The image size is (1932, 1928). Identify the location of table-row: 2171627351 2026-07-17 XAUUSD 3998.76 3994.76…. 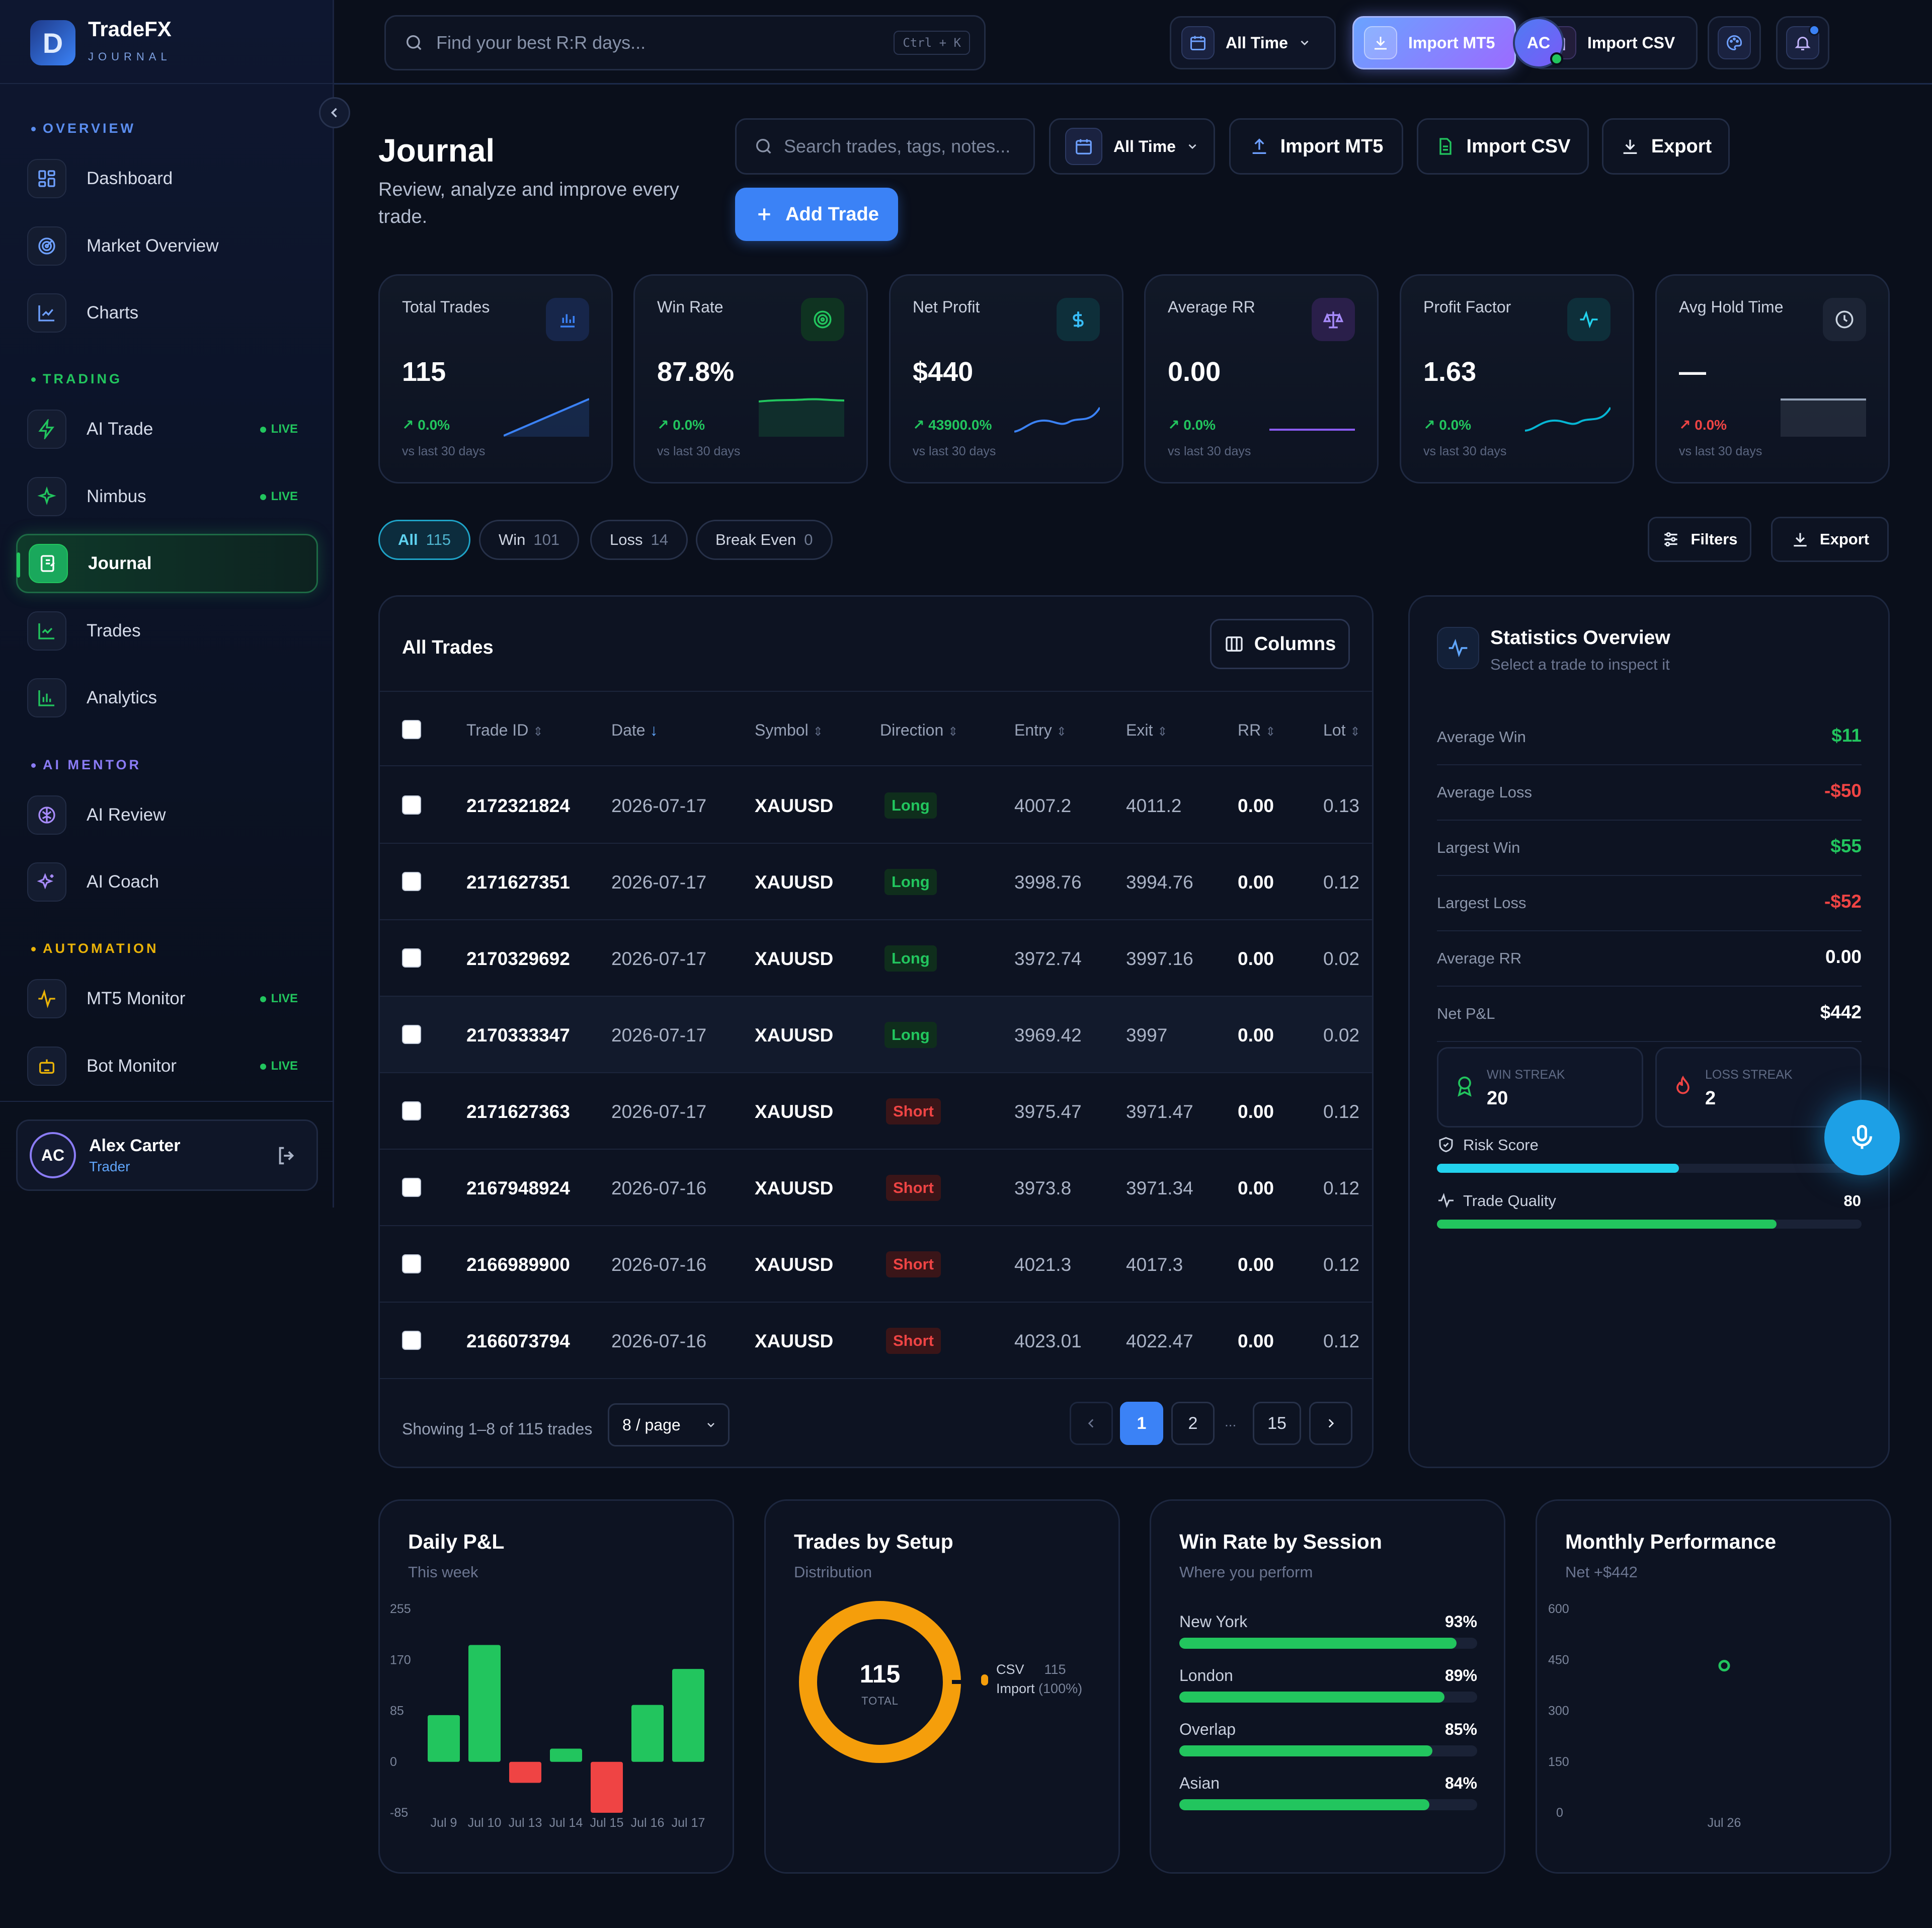
(876, 882).